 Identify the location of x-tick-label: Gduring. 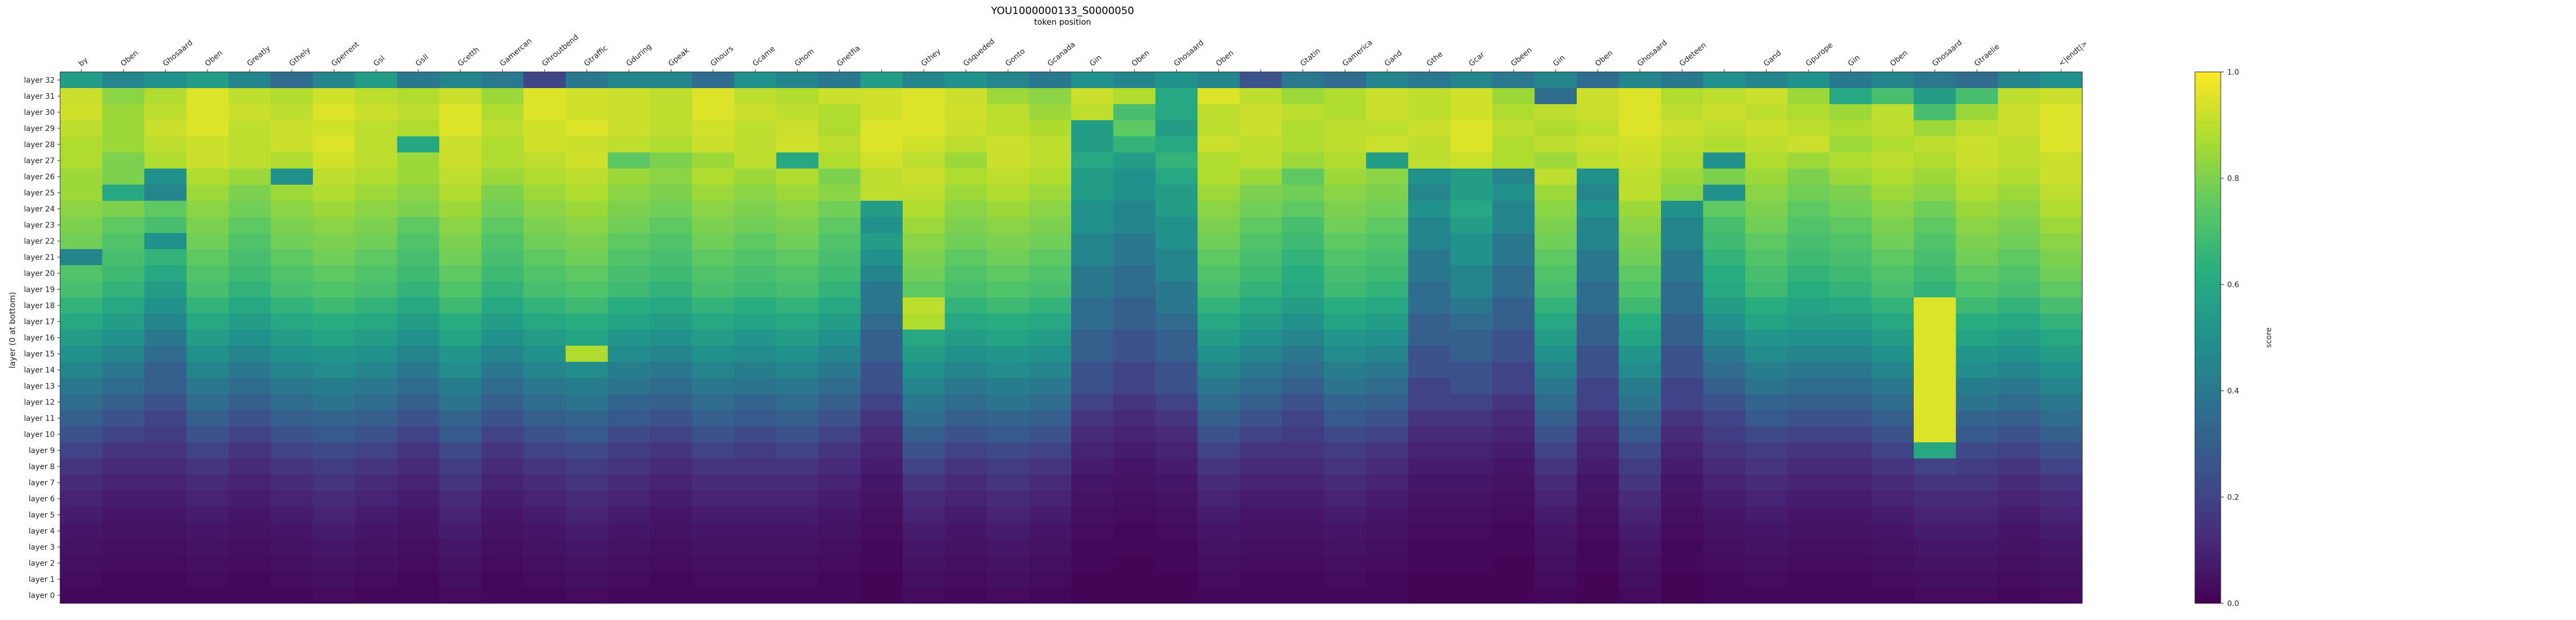
(639, 55).